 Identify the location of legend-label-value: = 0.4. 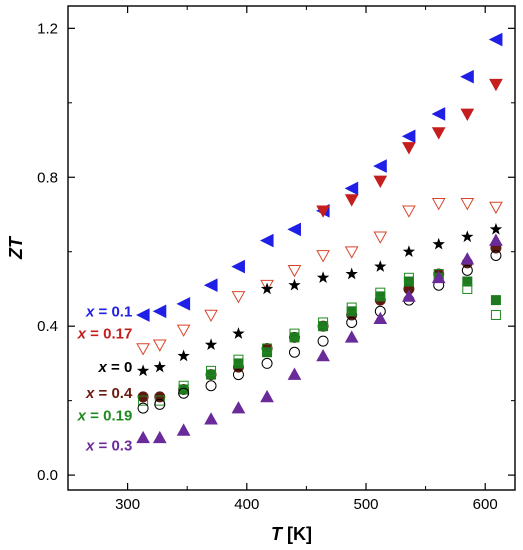
(113, 393).